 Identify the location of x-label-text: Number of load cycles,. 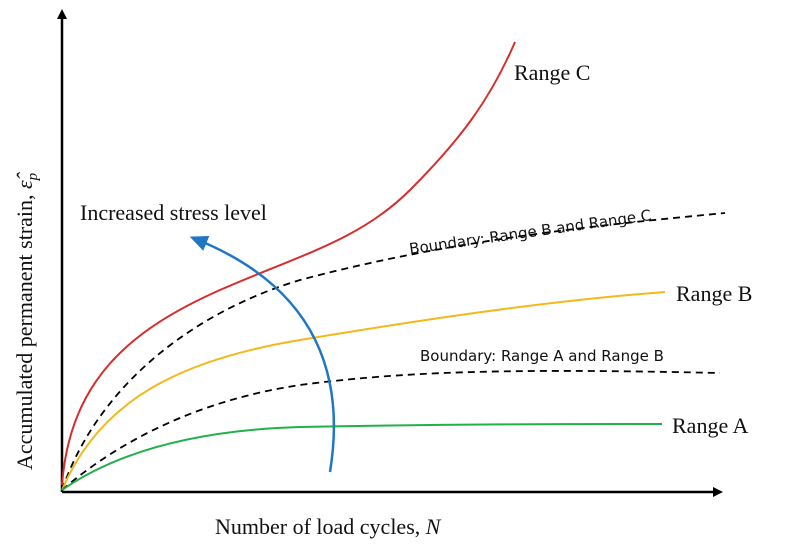
(317, 526).